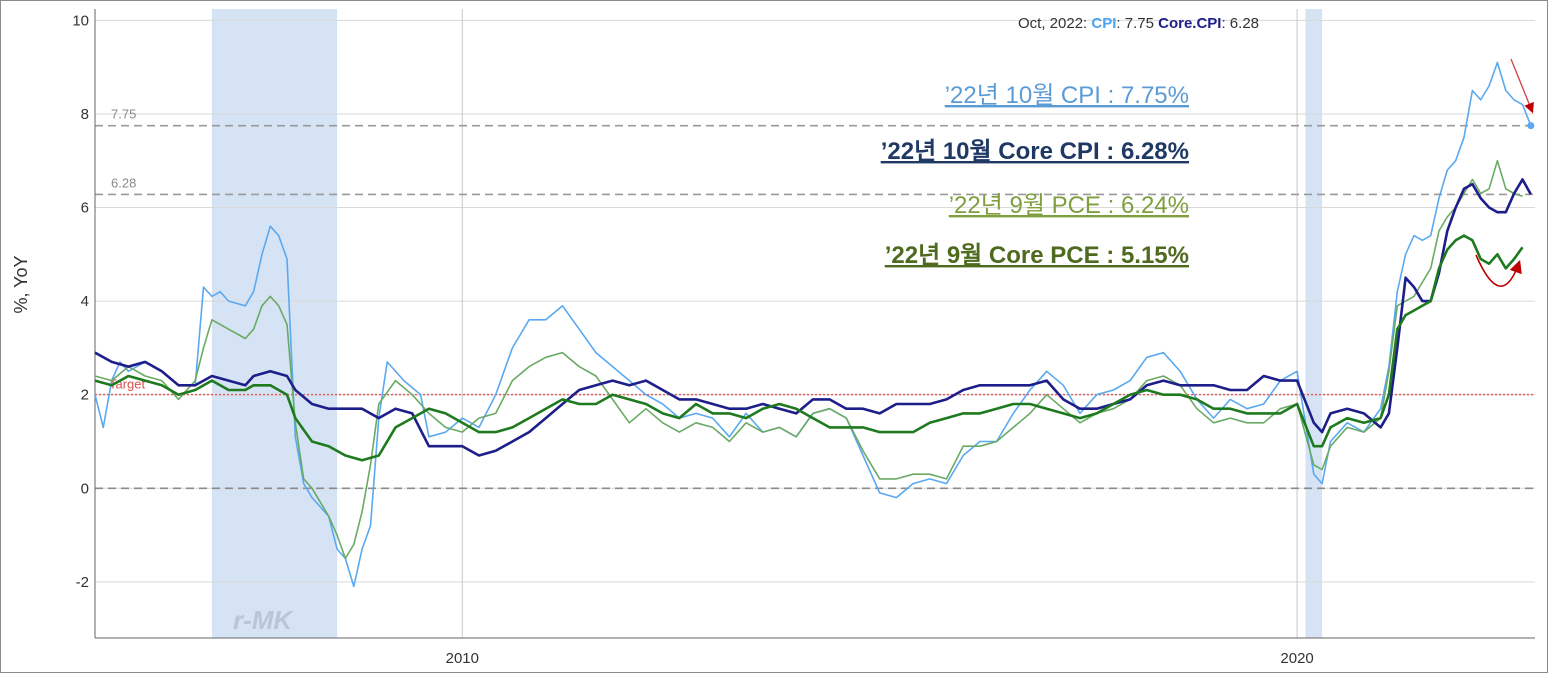 The image size is (1548, 673). Describe the element at coordinates (462, 658) in the screenshot. I see `x-tick-label: 2010` at that location.